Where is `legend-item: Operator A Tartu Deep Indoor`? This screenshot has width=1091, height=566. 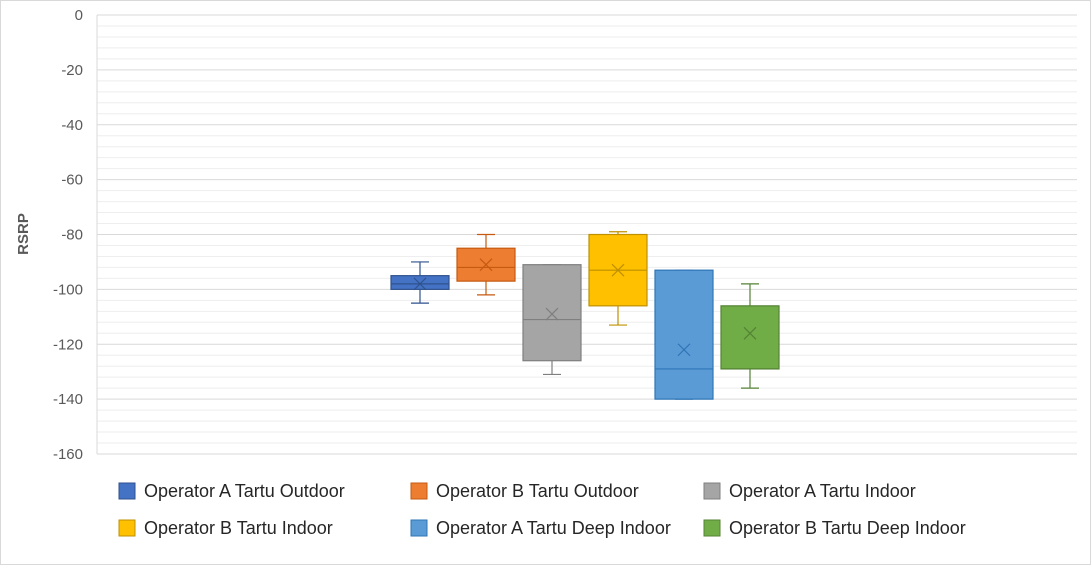 legend-item: Operator A Tartu Deep Indoor is located at coordinates (540, 528).